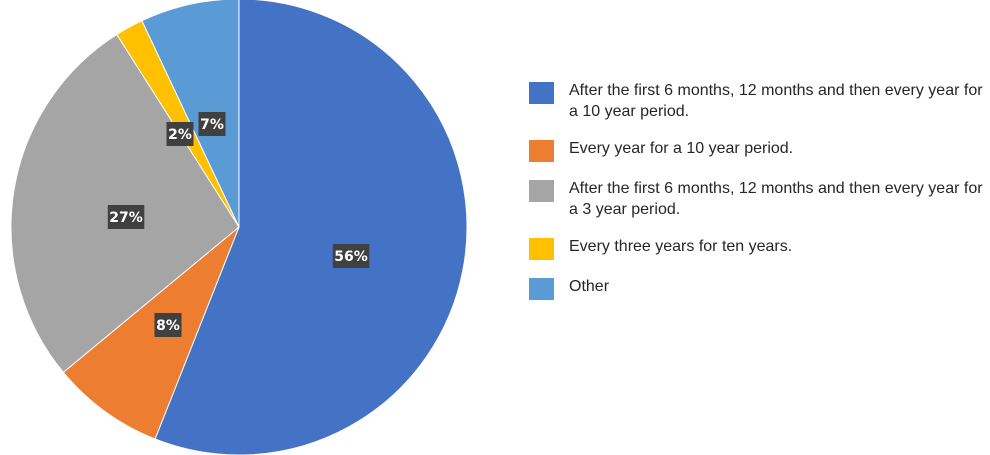 Image resolution: width=990 pixels, height=455 pixels. What do you see at coordinates (589, 286) in the screenshot?
I see `legend-label: Other` at bounding box center [589, 286].